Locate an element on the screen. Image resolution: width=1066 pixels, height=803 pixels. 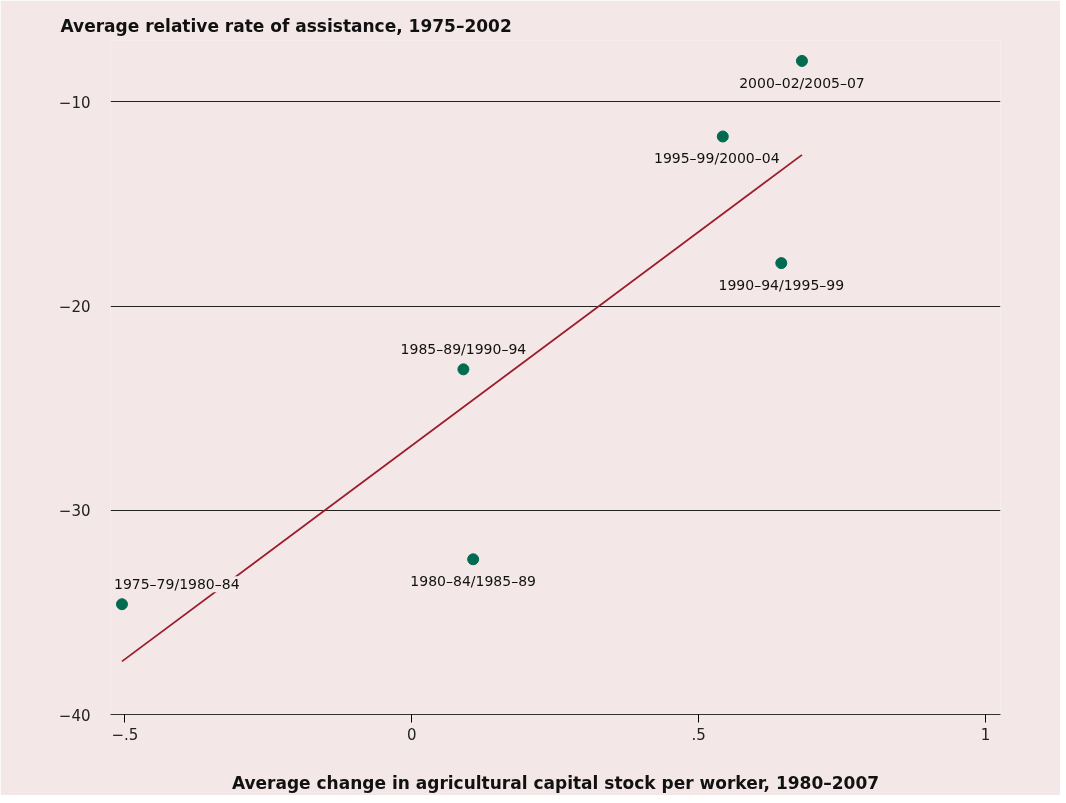
annotation: 1985–89/1990–94 is located at coordinates (463, 349).